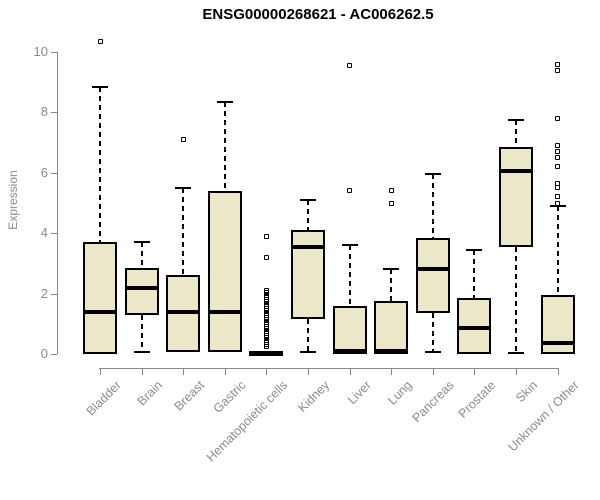 Image resolution: width=600 pixels, height=500 pixels. I want to click on x-axis-category-label: Pancreas, so click(433, 402).